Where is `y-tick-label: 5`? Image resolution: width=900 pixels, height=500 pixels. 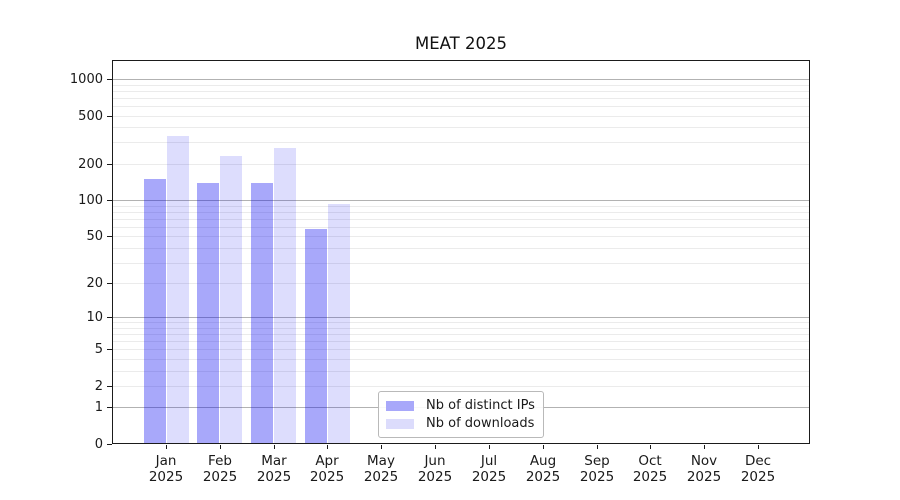
y-tick-label: 5 is located at coordinates (98, 349).